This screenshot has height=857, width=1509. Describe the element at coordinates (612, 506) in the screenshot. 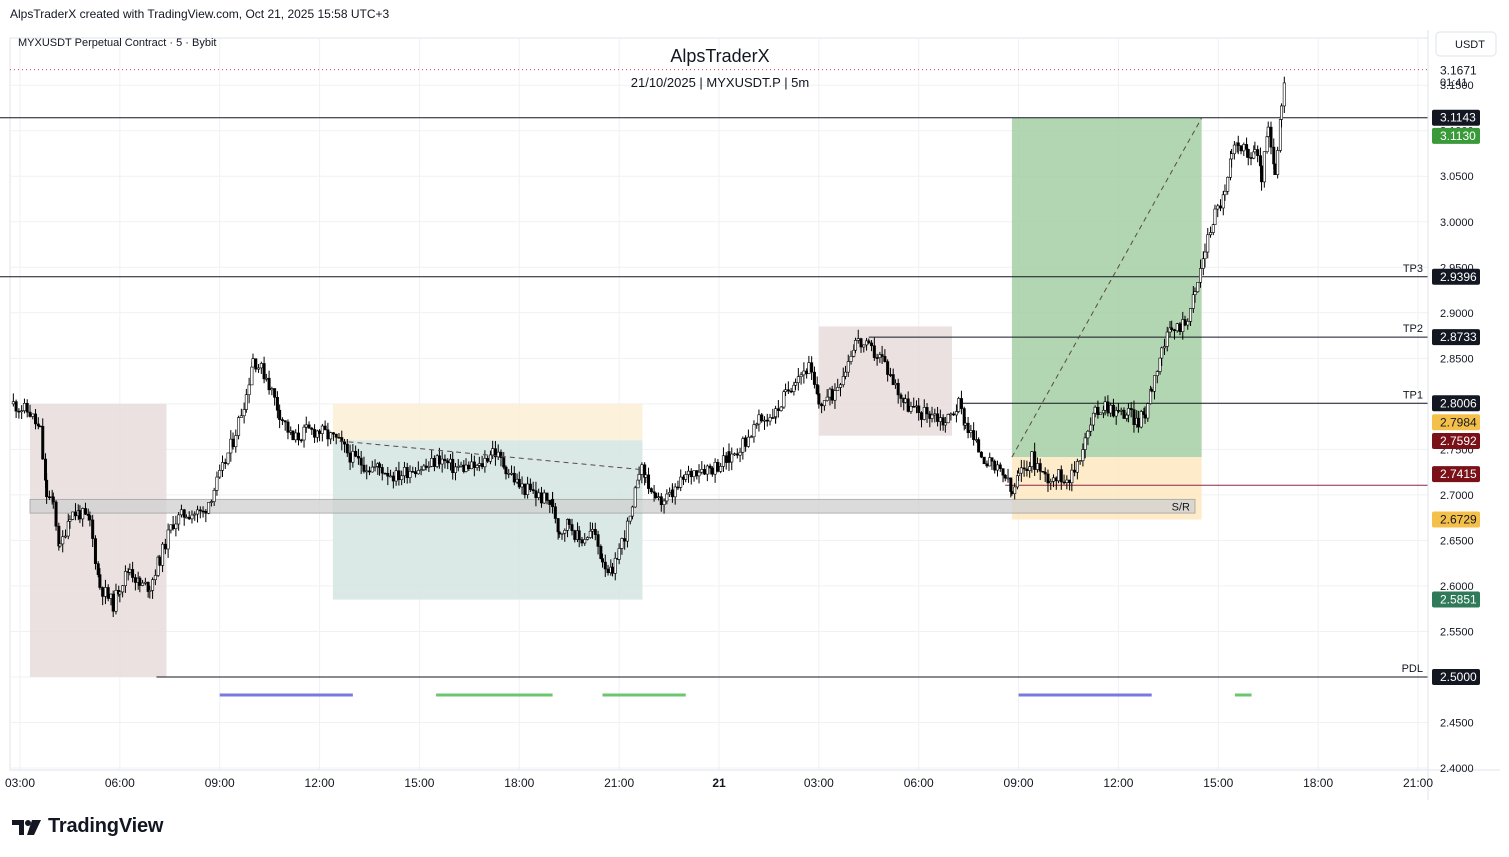

I see `sr-band` at that location.